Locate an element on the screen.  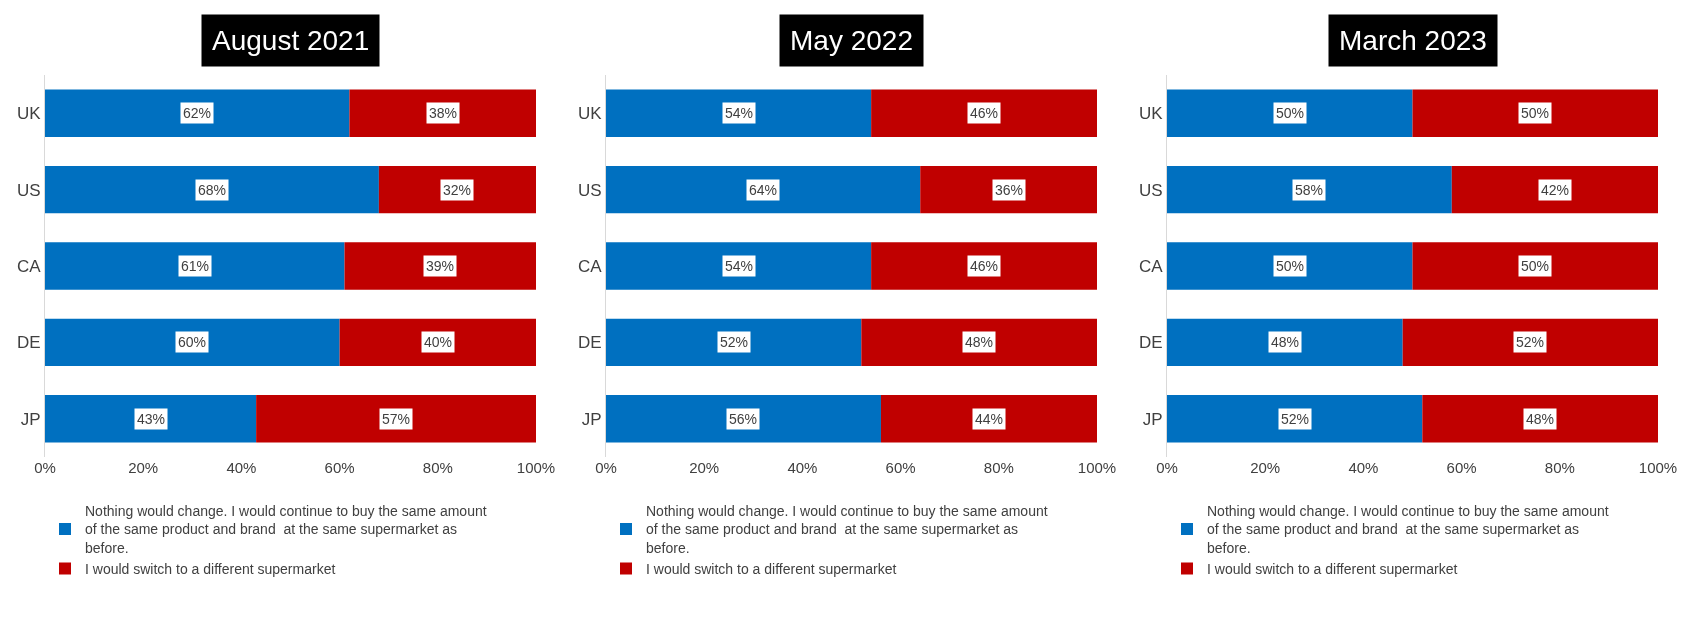
data-label: 61% is located at coordinates (195, 266).